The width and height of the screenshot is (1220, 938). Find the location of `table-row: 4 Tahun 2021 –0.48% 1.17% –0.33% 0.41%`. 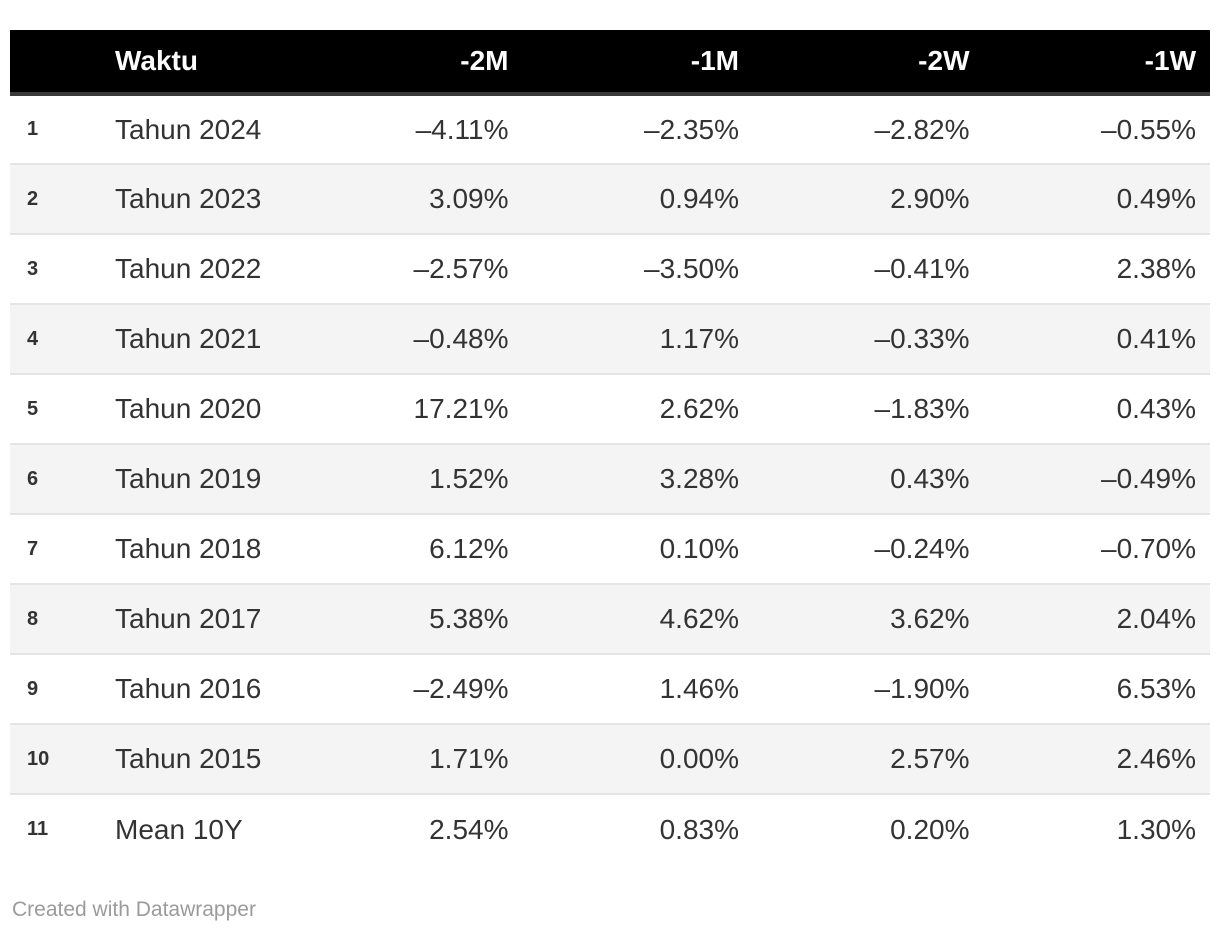

table-row: 4 Tahun 2021 –0.48% 1.17% –0.33% 0.41% is located at coordinates (610, 338).